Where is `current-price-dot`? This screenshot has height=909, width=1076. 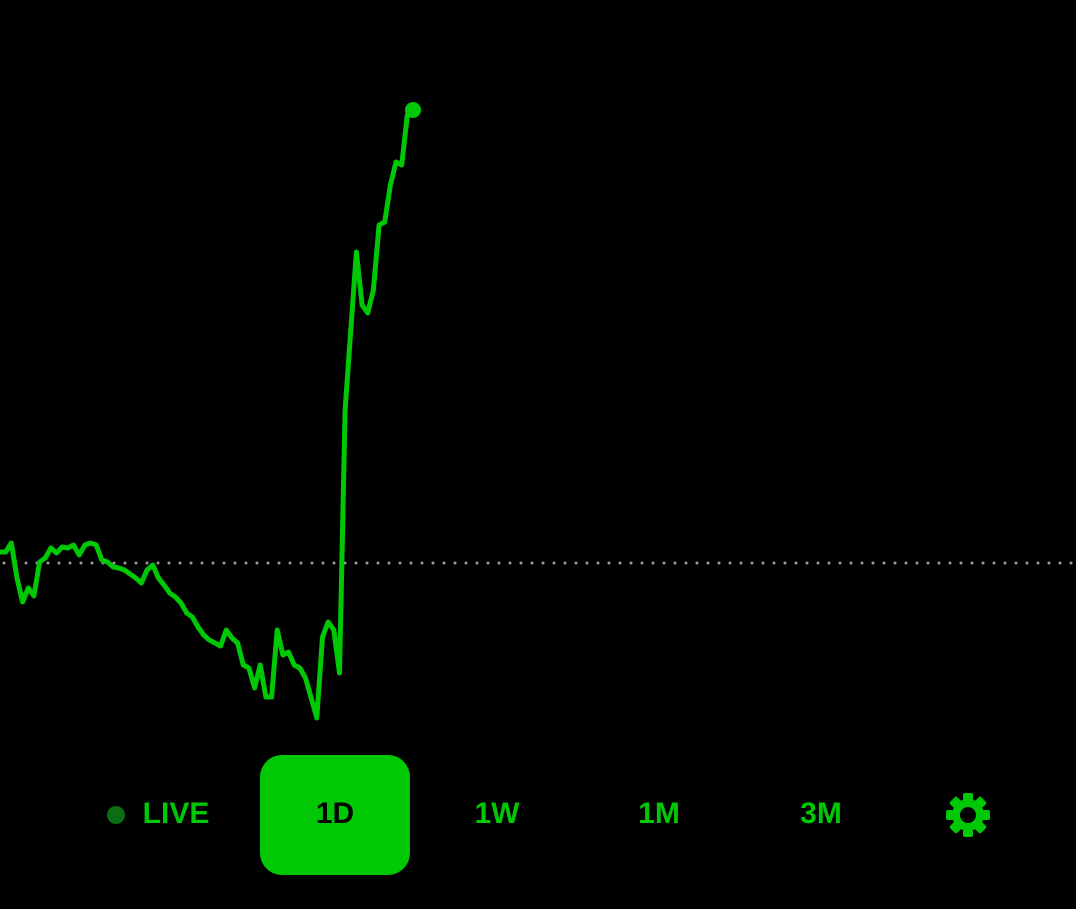
current-price-dot is located at coordinates (413, 110).